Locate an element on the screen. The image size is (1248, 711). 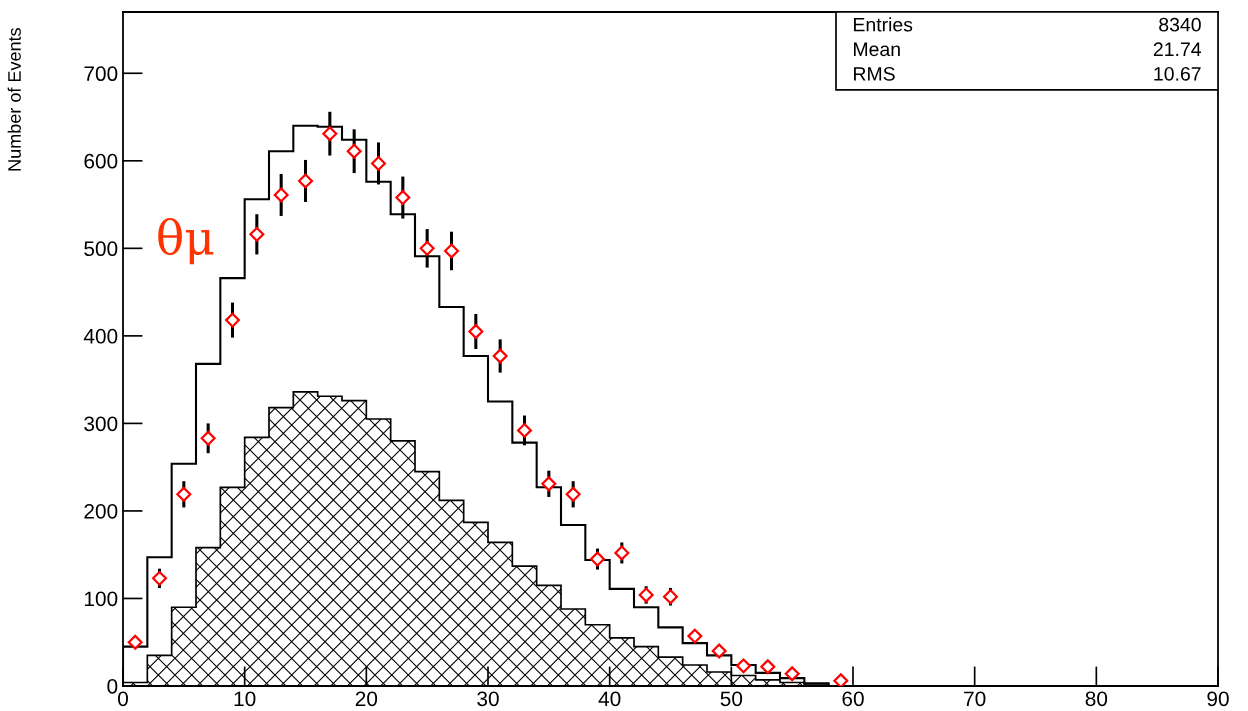
y-tick-label: 500 is located at coordinates (101, 249).